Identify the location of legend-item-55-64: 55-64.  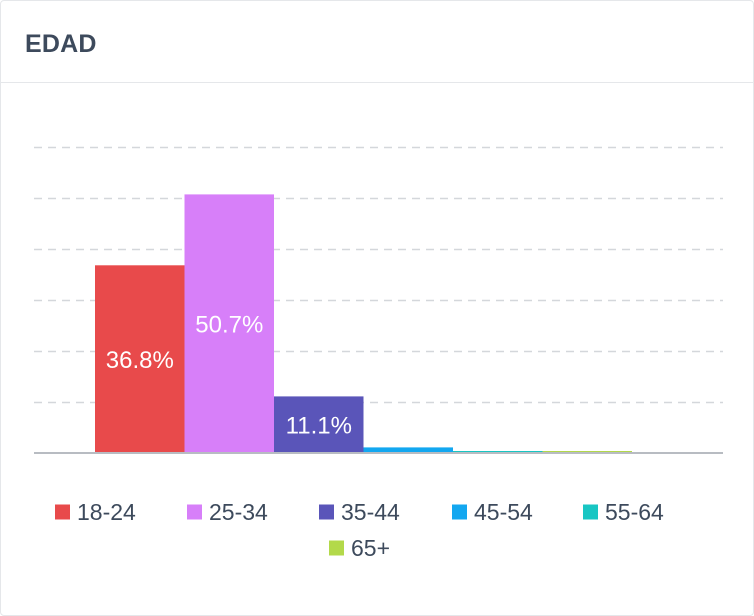
(623, 512).